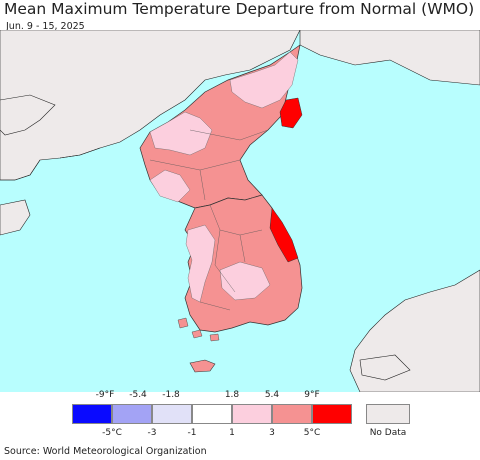 This screenshot has width=480, height=460. I want to click on legend-no-data-label: No Data, so click(388, 433).